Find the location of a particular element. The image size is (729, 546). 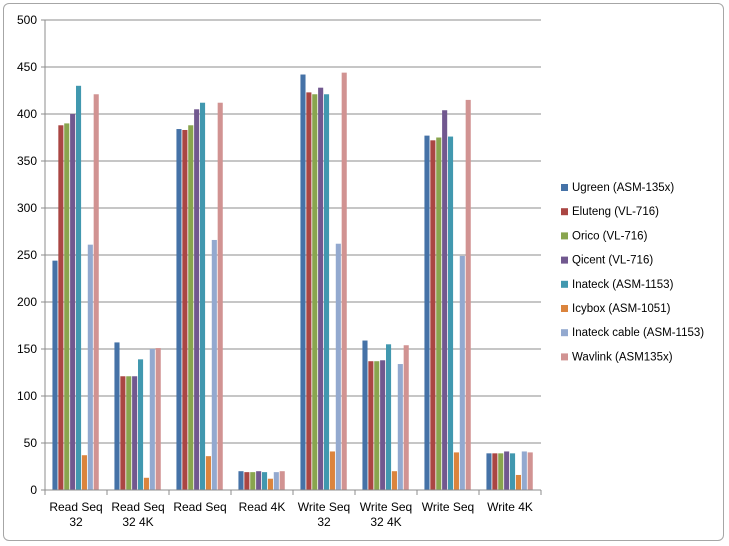

legend-label: Eluteng (VL-716) is located at coordinates (615, 212).